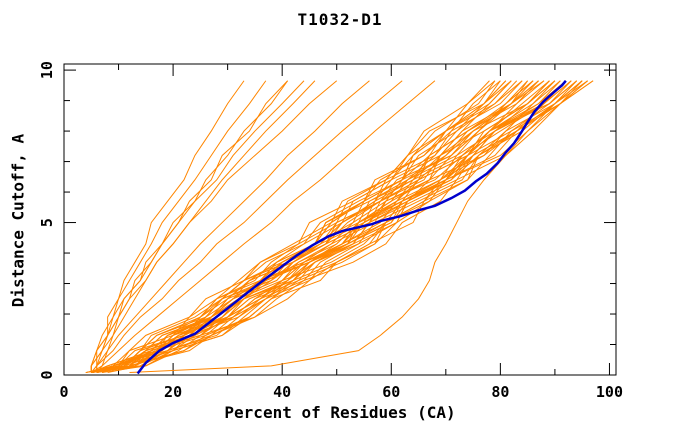 Image resolution: width=680 pixels, height=440 pixels. Describe the element at coordinates (47, 222) in the screenshot. I see `y-tick-label: 5` at that location.